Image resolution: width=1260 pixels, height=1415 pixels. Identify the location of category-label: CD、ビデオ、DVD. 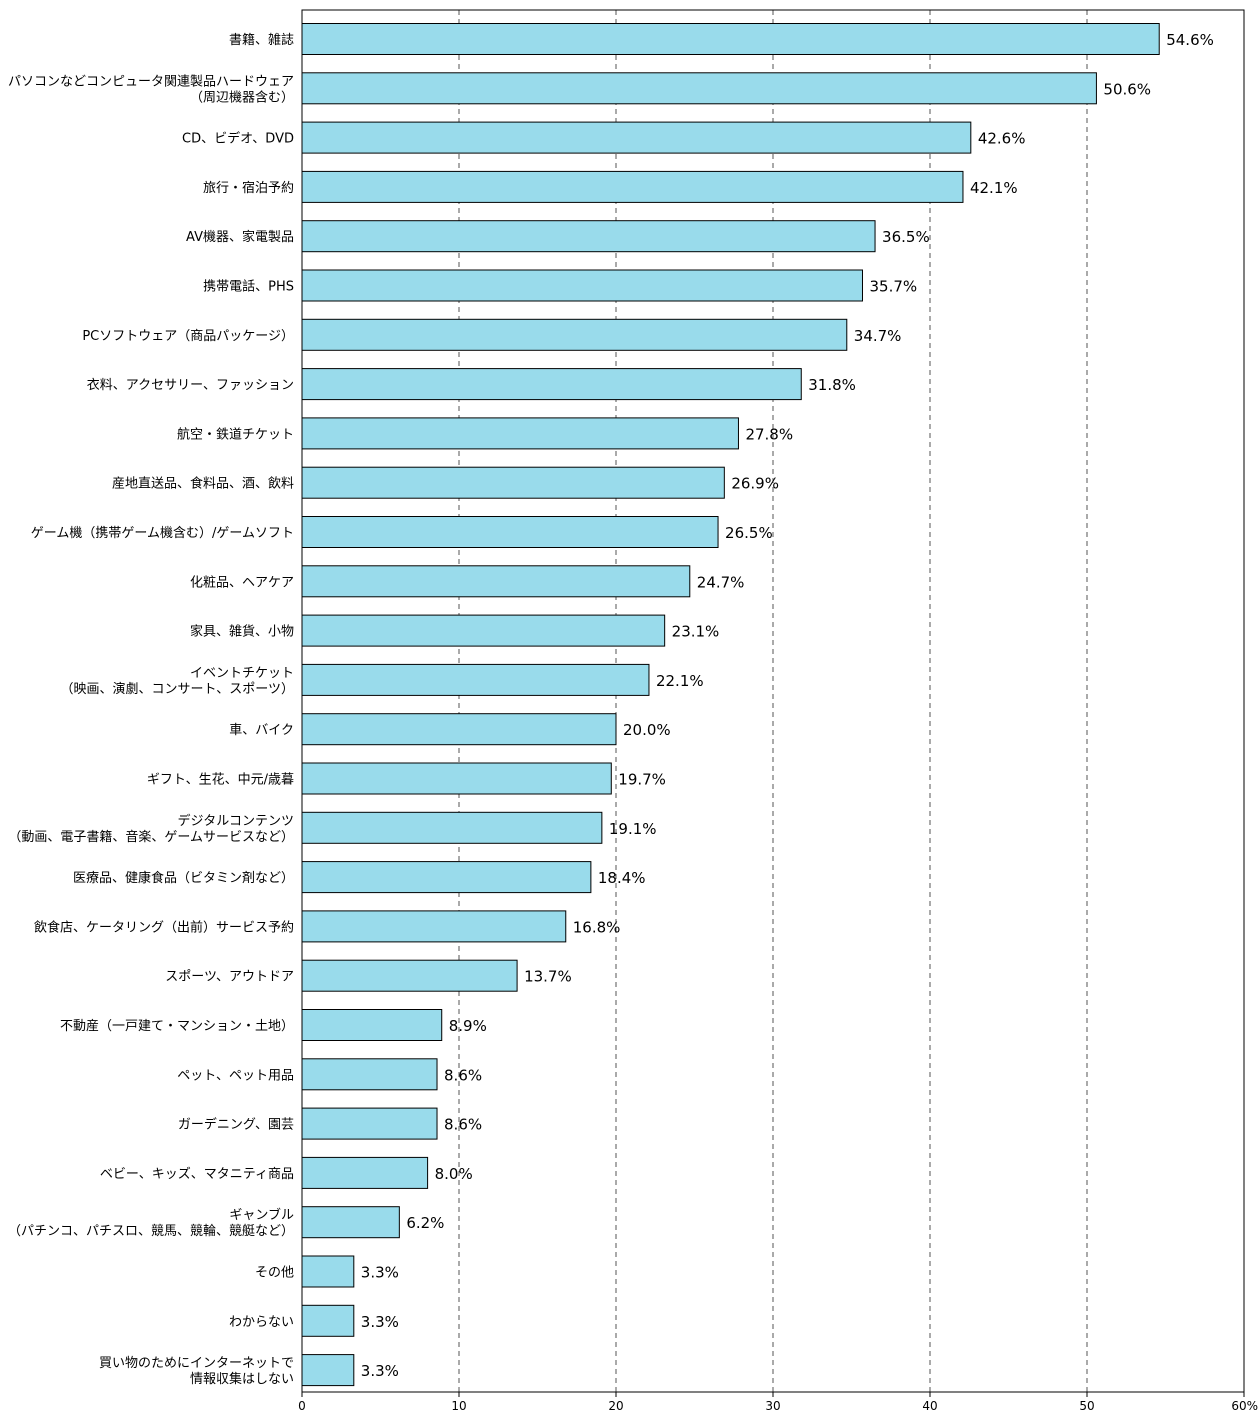
(238, 139).